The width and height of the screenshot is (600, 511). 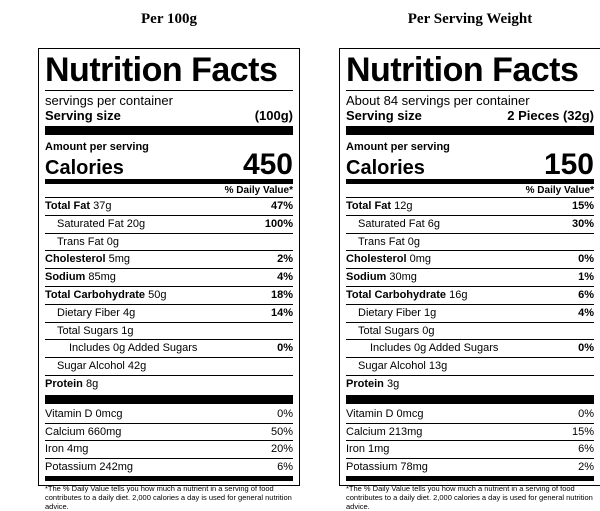 What do you see at coordinates (470, 225) in the screenshot?
I see `saturated-fat-row: Saturated Fat 6g 30%` at bounding box center [470, 225].